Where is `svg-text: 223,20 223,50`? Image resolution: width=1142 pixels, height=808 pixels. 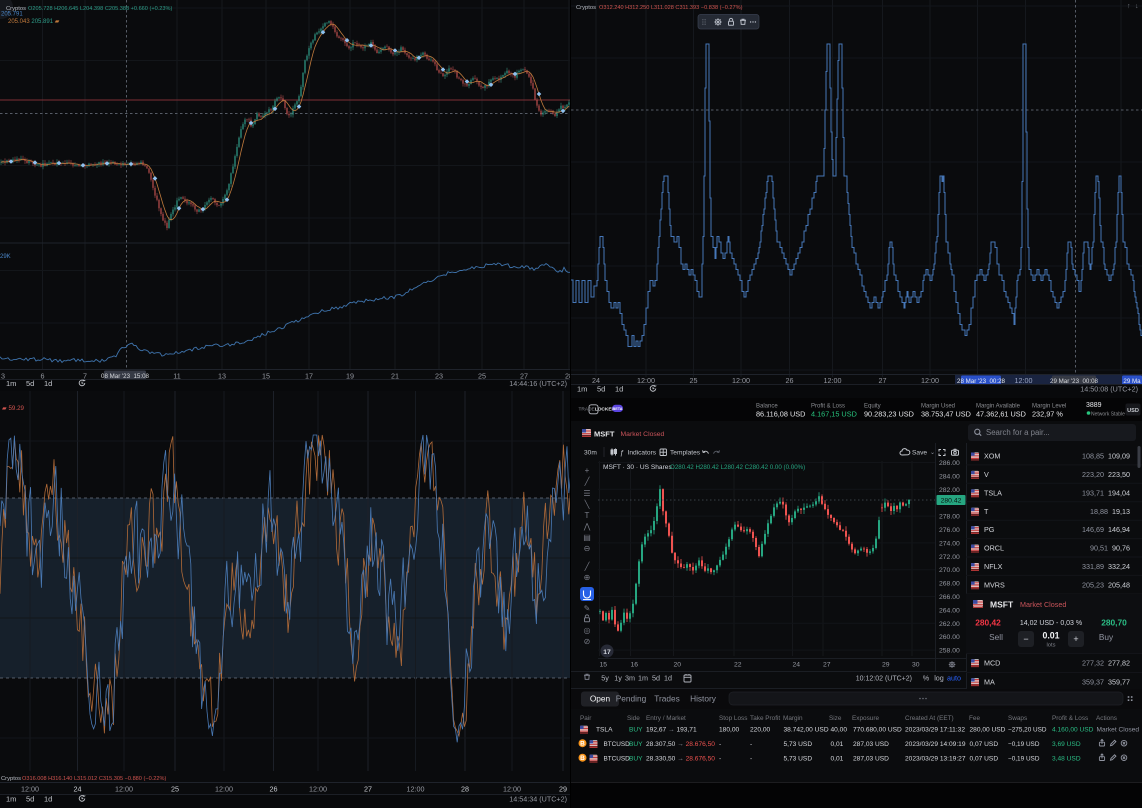 svg-text: 223,20 223,50 is located at coordinates (1106, 474).